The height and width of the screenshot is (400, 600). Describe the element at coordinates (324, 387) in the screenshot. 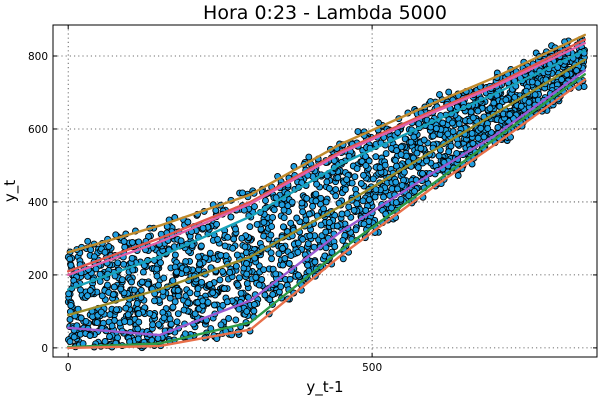

I see `x-axis-label: y_t-1` at that location.